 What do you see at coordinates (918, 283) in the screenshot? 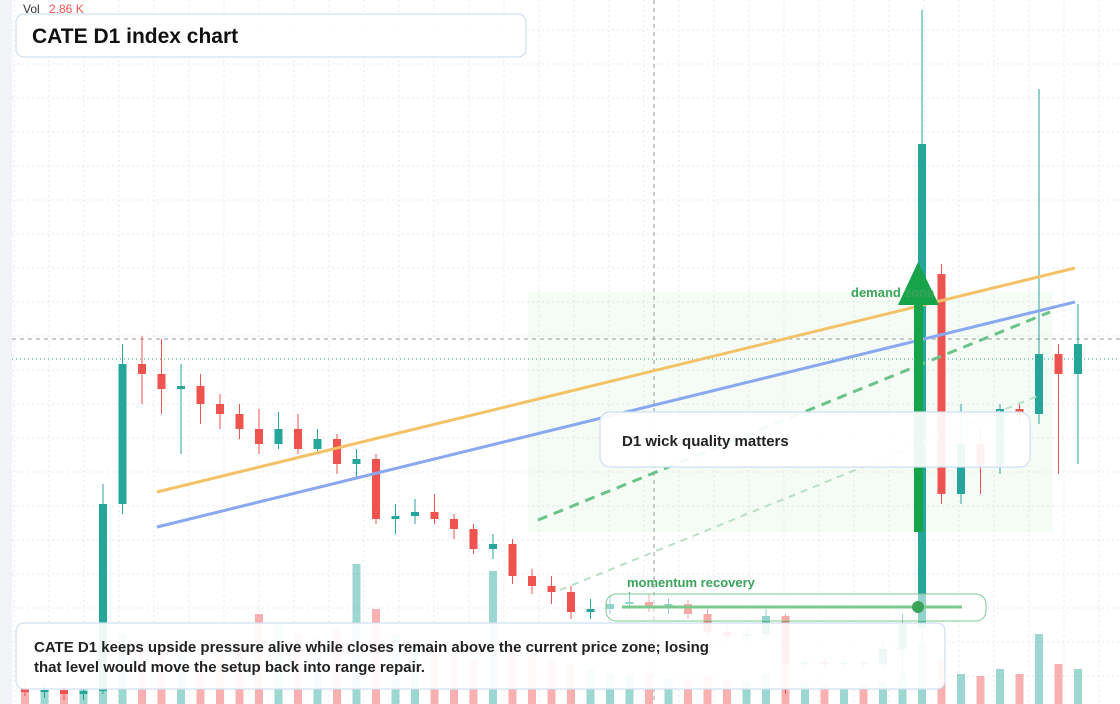
I see `arrow-head` at bounding box center [918, 283].